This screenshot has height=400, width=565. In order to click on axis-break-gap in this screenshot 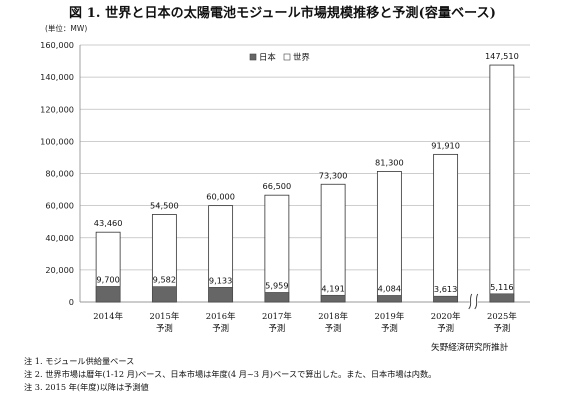, I will do `click(473, 302)`.